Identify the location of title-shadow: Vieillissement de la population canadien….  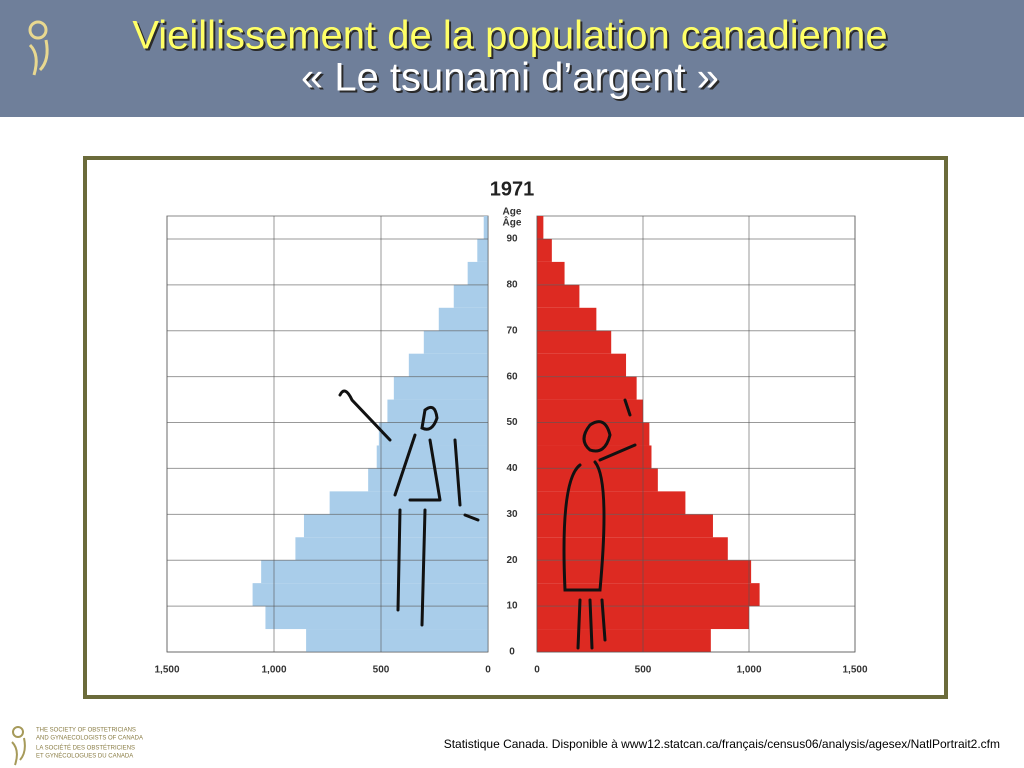
(511, 38).